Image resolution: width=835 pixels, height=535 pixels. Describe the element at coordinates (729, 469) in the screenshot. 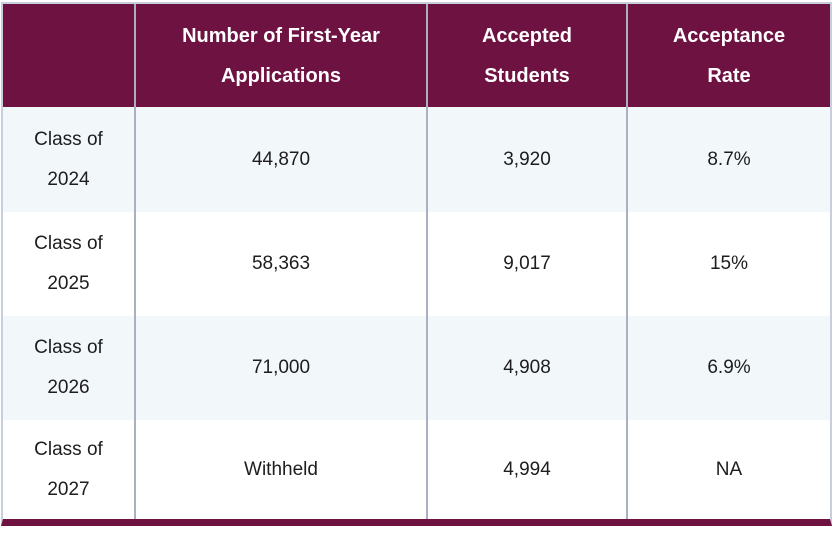

I see `acceptance-rate-value: NA` at that location.